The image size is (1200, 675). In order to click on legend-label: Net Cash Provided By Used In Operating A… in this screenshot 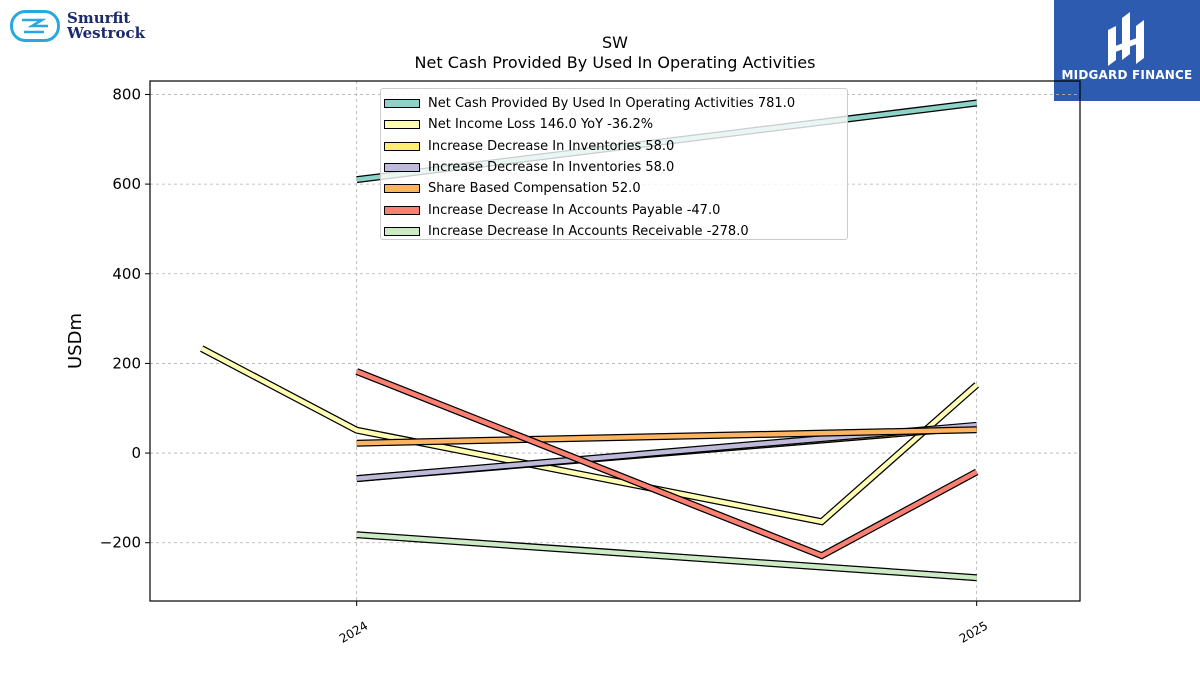, I will do `click(612, 104)`.